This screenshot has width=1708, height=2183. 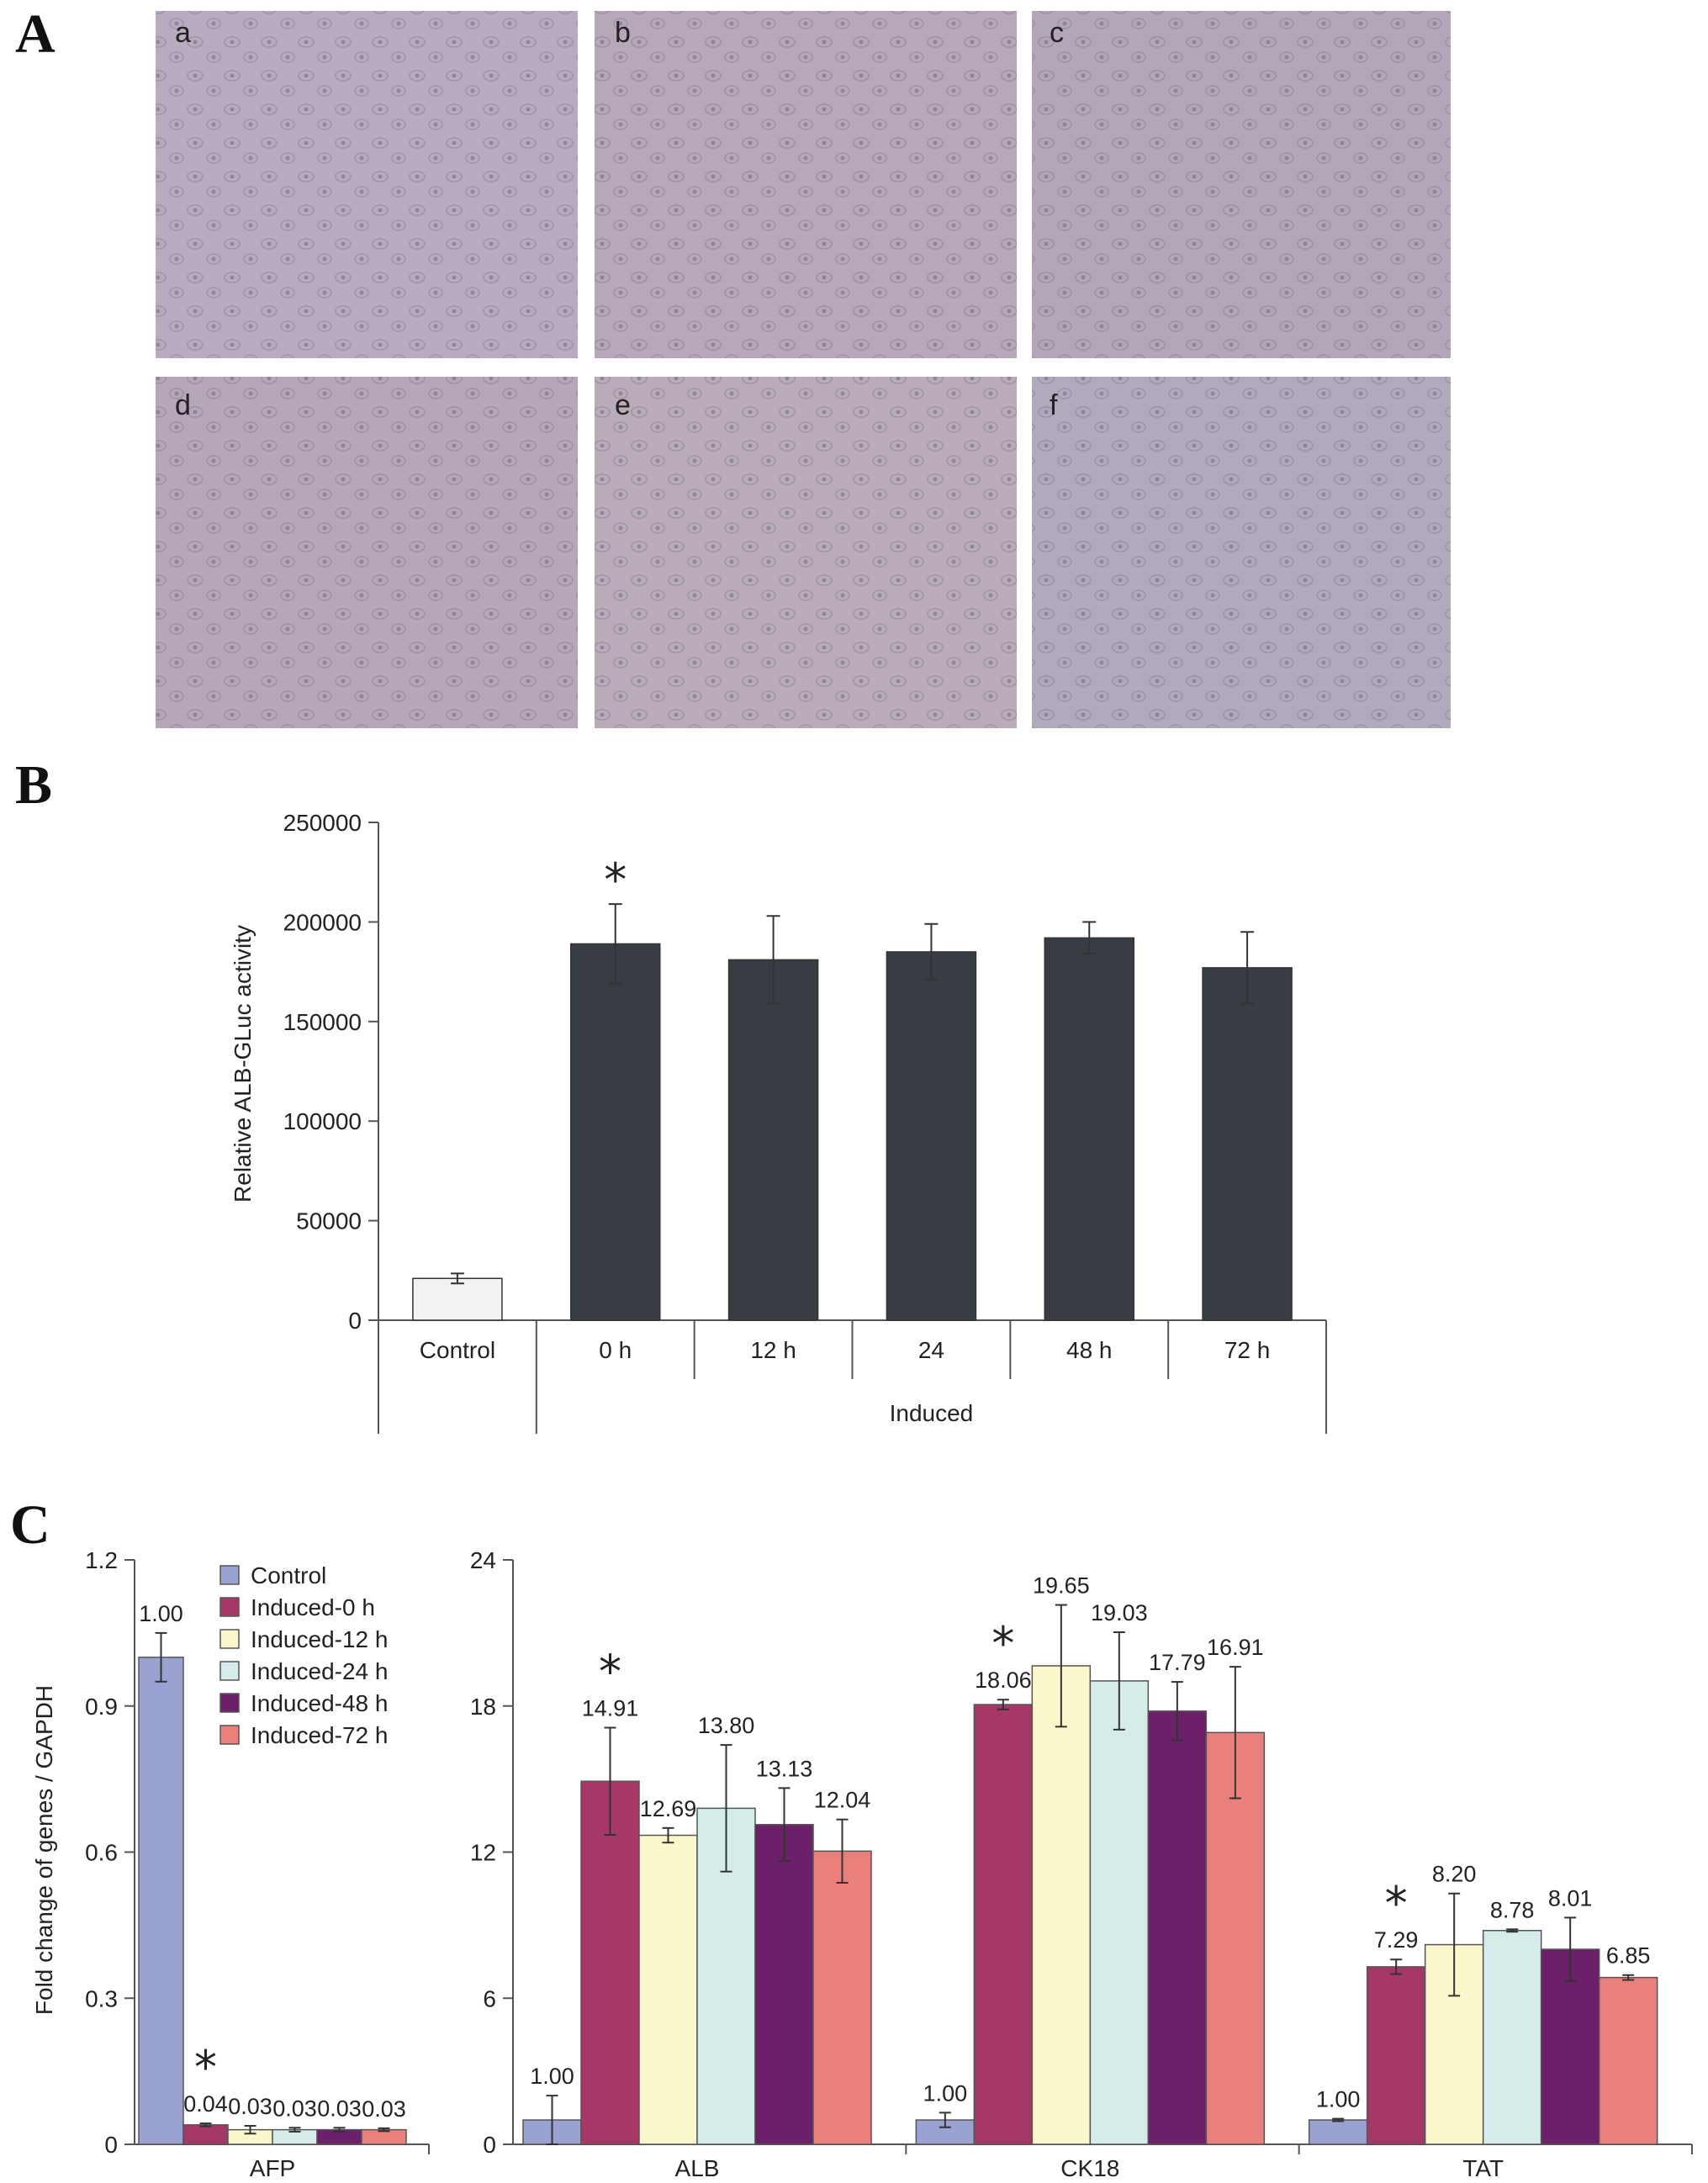 What do you see at coordinates (33, 785) in the screenshot?
I see `panel-letter-b: B` at bounding box center [33, 785].